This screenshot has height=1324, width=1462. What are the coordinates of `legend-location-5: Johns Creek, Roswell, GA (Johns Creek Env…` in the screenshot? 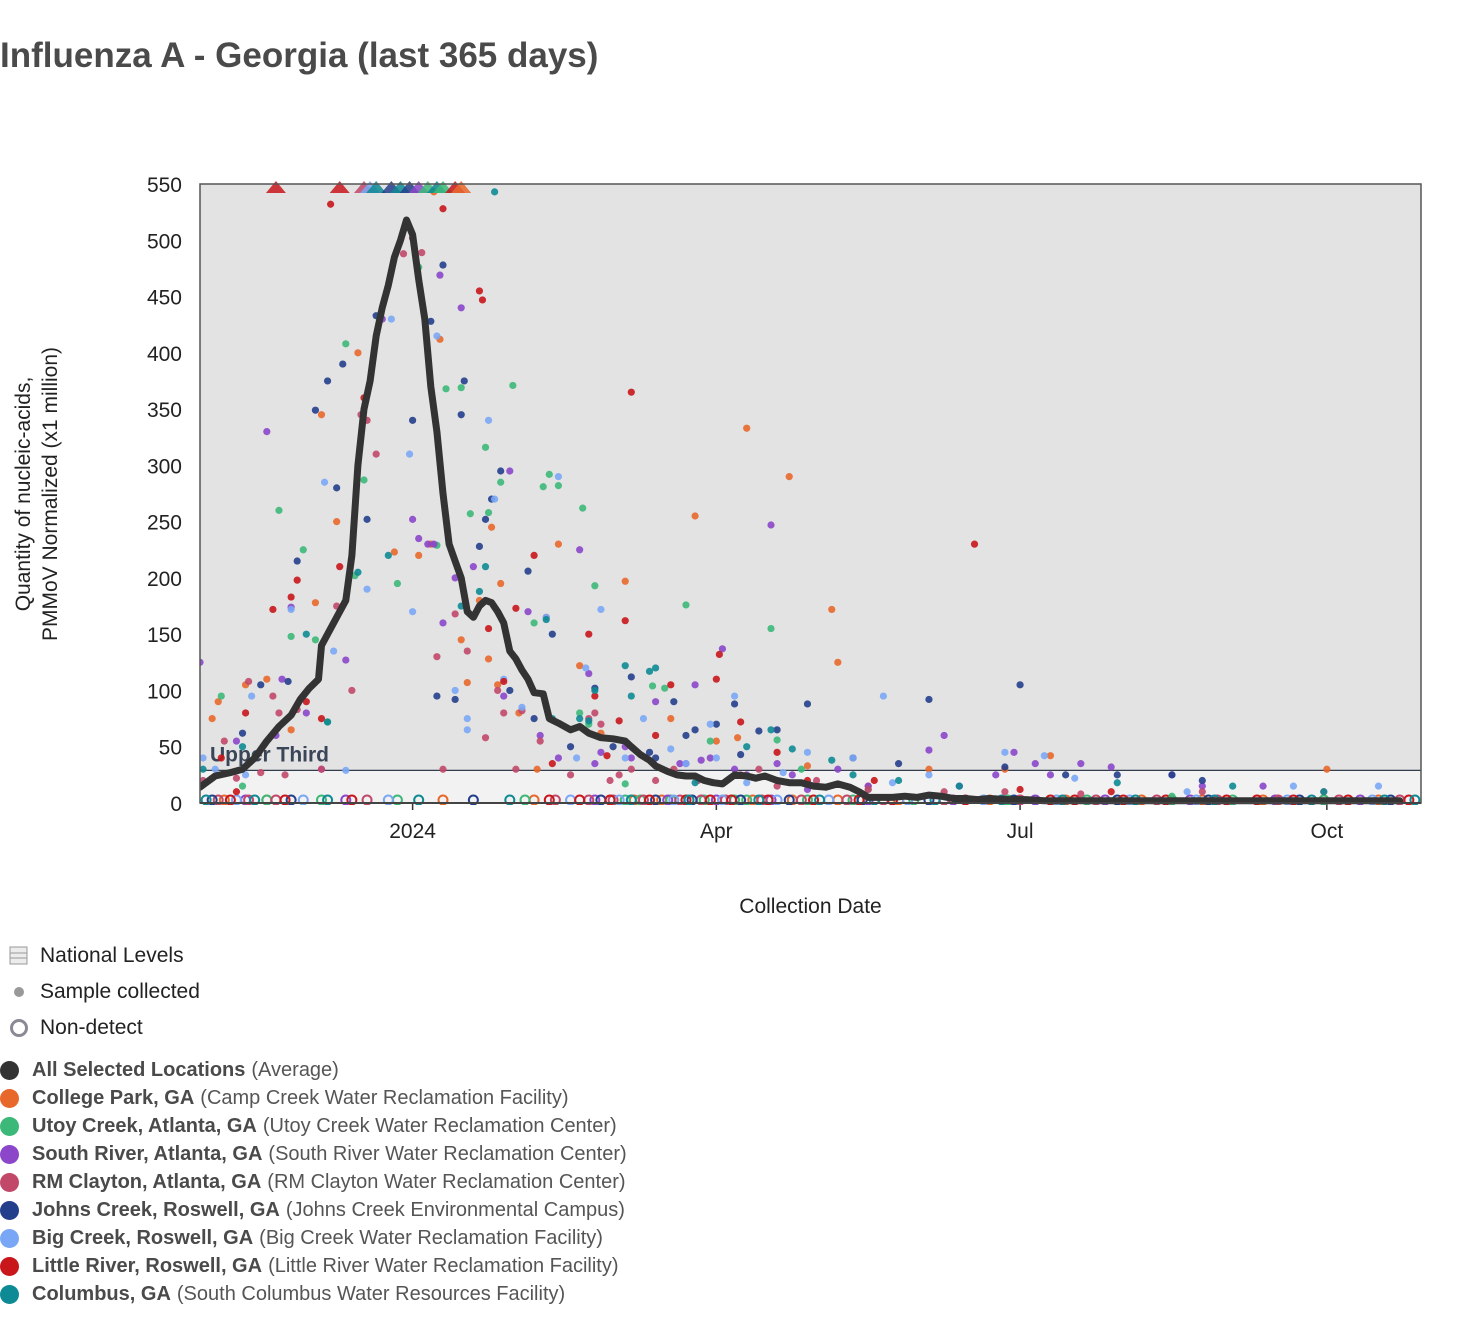 It's located at (313, 1210).